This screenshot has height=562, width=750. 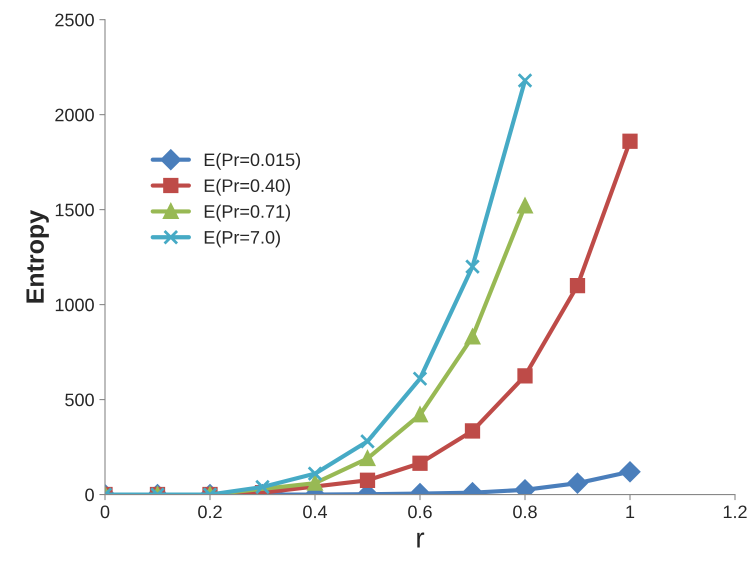 What do you see at coordinates (74, 20) in the screenshot?
I see `y-tick-label: 2500` at bounding box center [74, 20].